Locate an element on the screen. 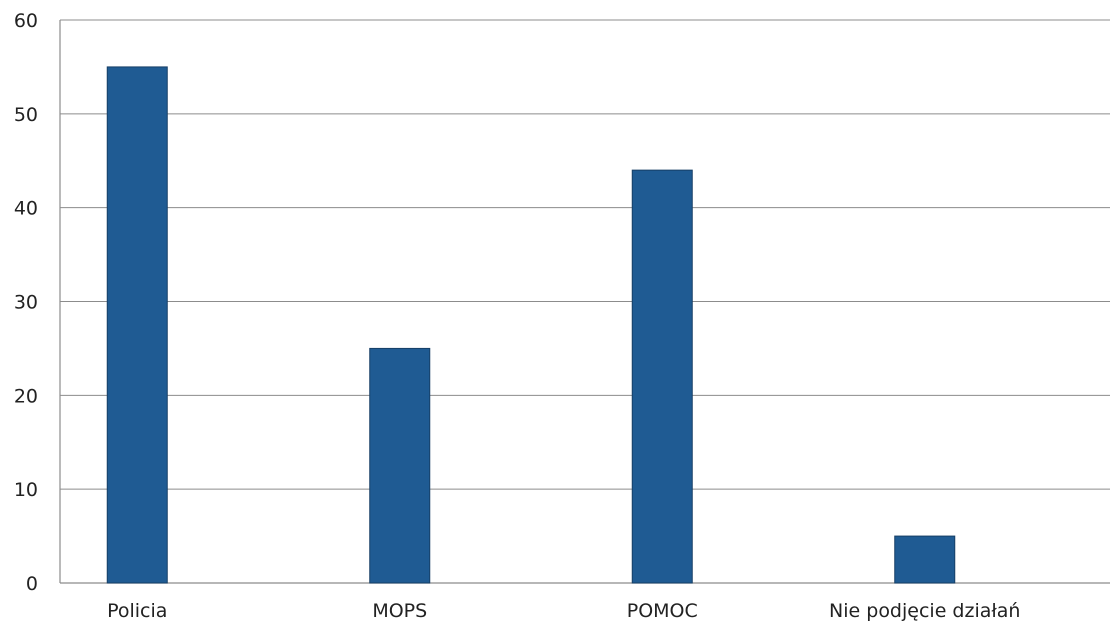 Image resolution: width=1118 pixels, height=625 pixels. y-tick-label: 30 is located at coordinates (26, 303).